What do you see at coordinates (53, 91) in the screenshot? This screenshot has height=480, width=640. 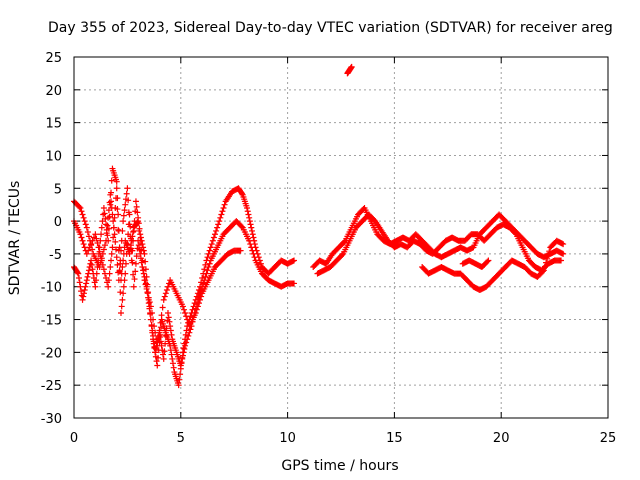 I see `y-tick-label: 20` at bounding box center [53, 91].